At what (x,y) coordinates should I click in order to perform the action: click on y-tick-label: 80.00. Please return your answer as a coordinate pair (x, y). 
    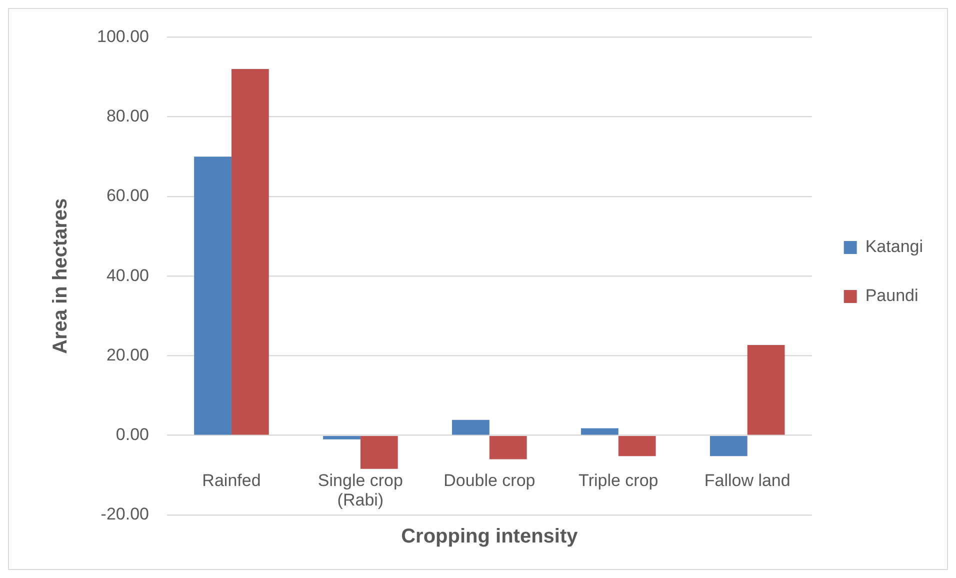
    Looking at the image, I should click on (127, 116).